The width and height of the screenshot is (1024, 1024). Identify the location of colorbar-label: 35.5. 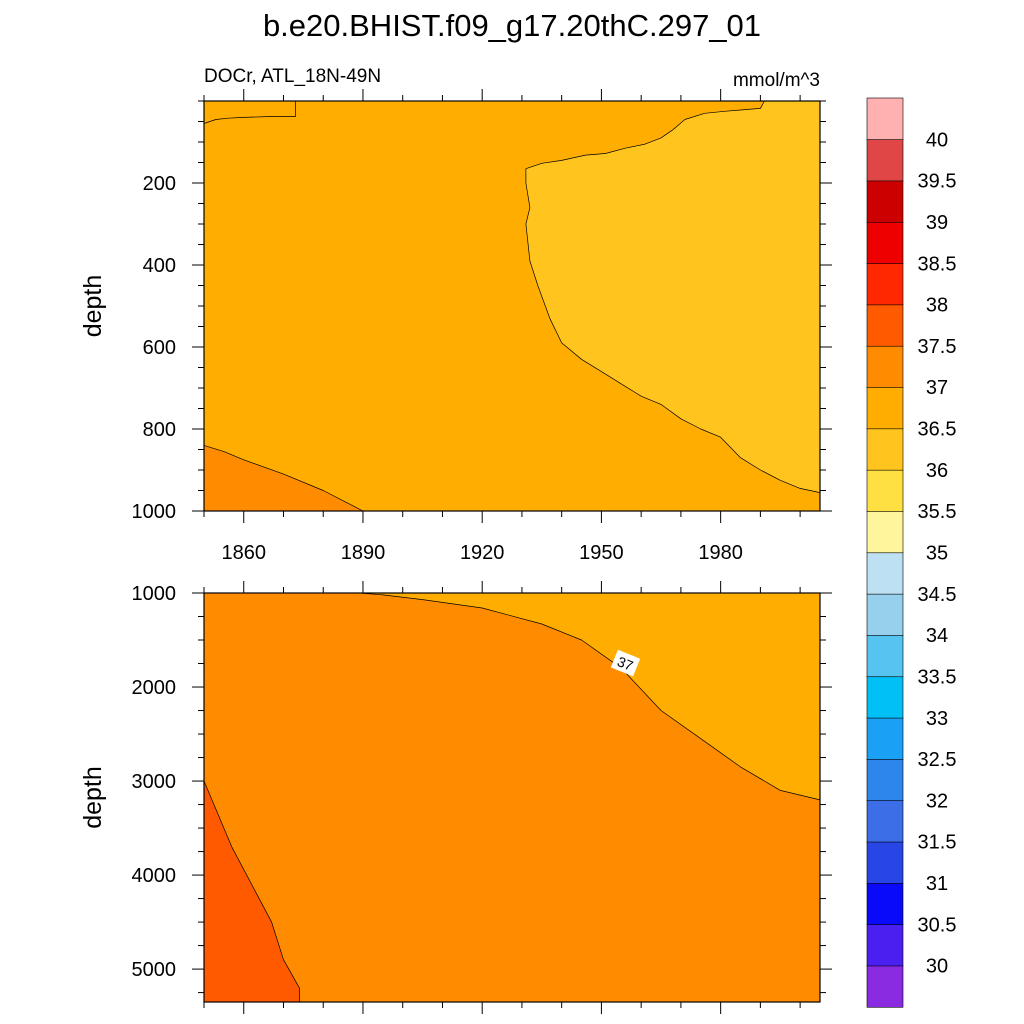
(937, 512).